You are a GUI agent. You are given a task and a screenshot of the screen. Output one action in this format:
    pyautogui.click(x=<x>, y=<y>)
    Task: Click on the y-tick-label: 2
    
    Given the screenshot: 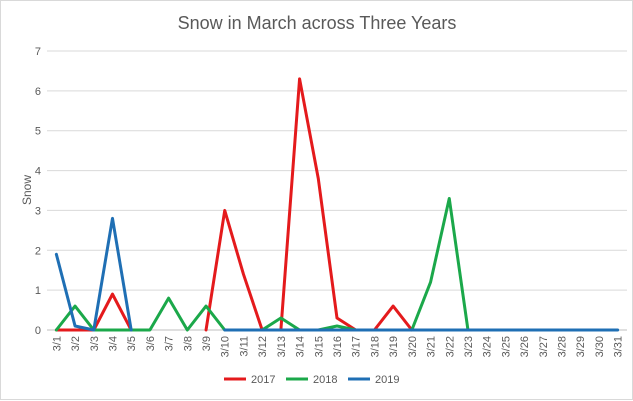 What is the action you would take?
    pyautogui.click(x=38, y=251)
    